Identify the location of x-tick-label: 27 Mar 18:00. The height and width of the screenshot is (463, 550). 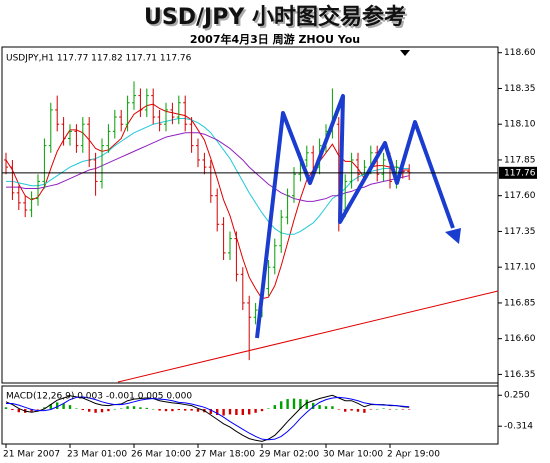
(225, 455).